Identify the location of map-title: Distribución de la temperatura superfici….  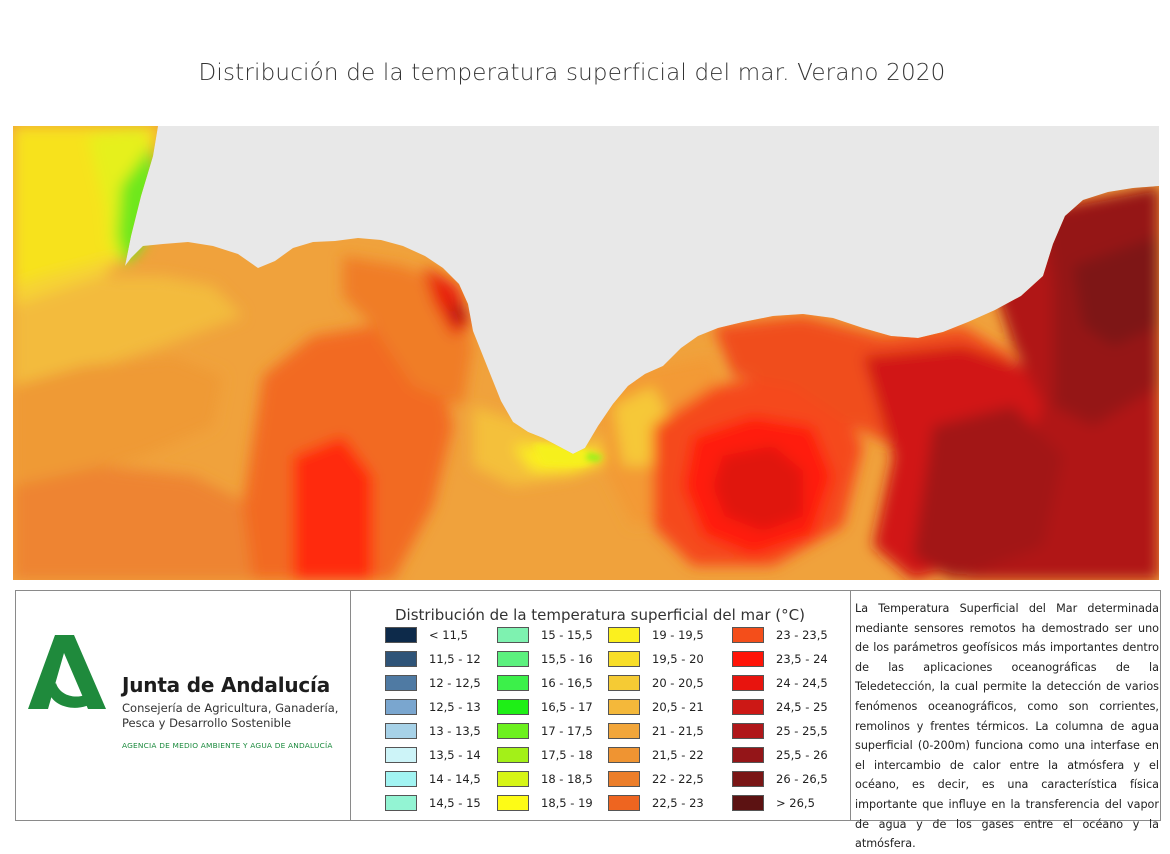
(572, 73).